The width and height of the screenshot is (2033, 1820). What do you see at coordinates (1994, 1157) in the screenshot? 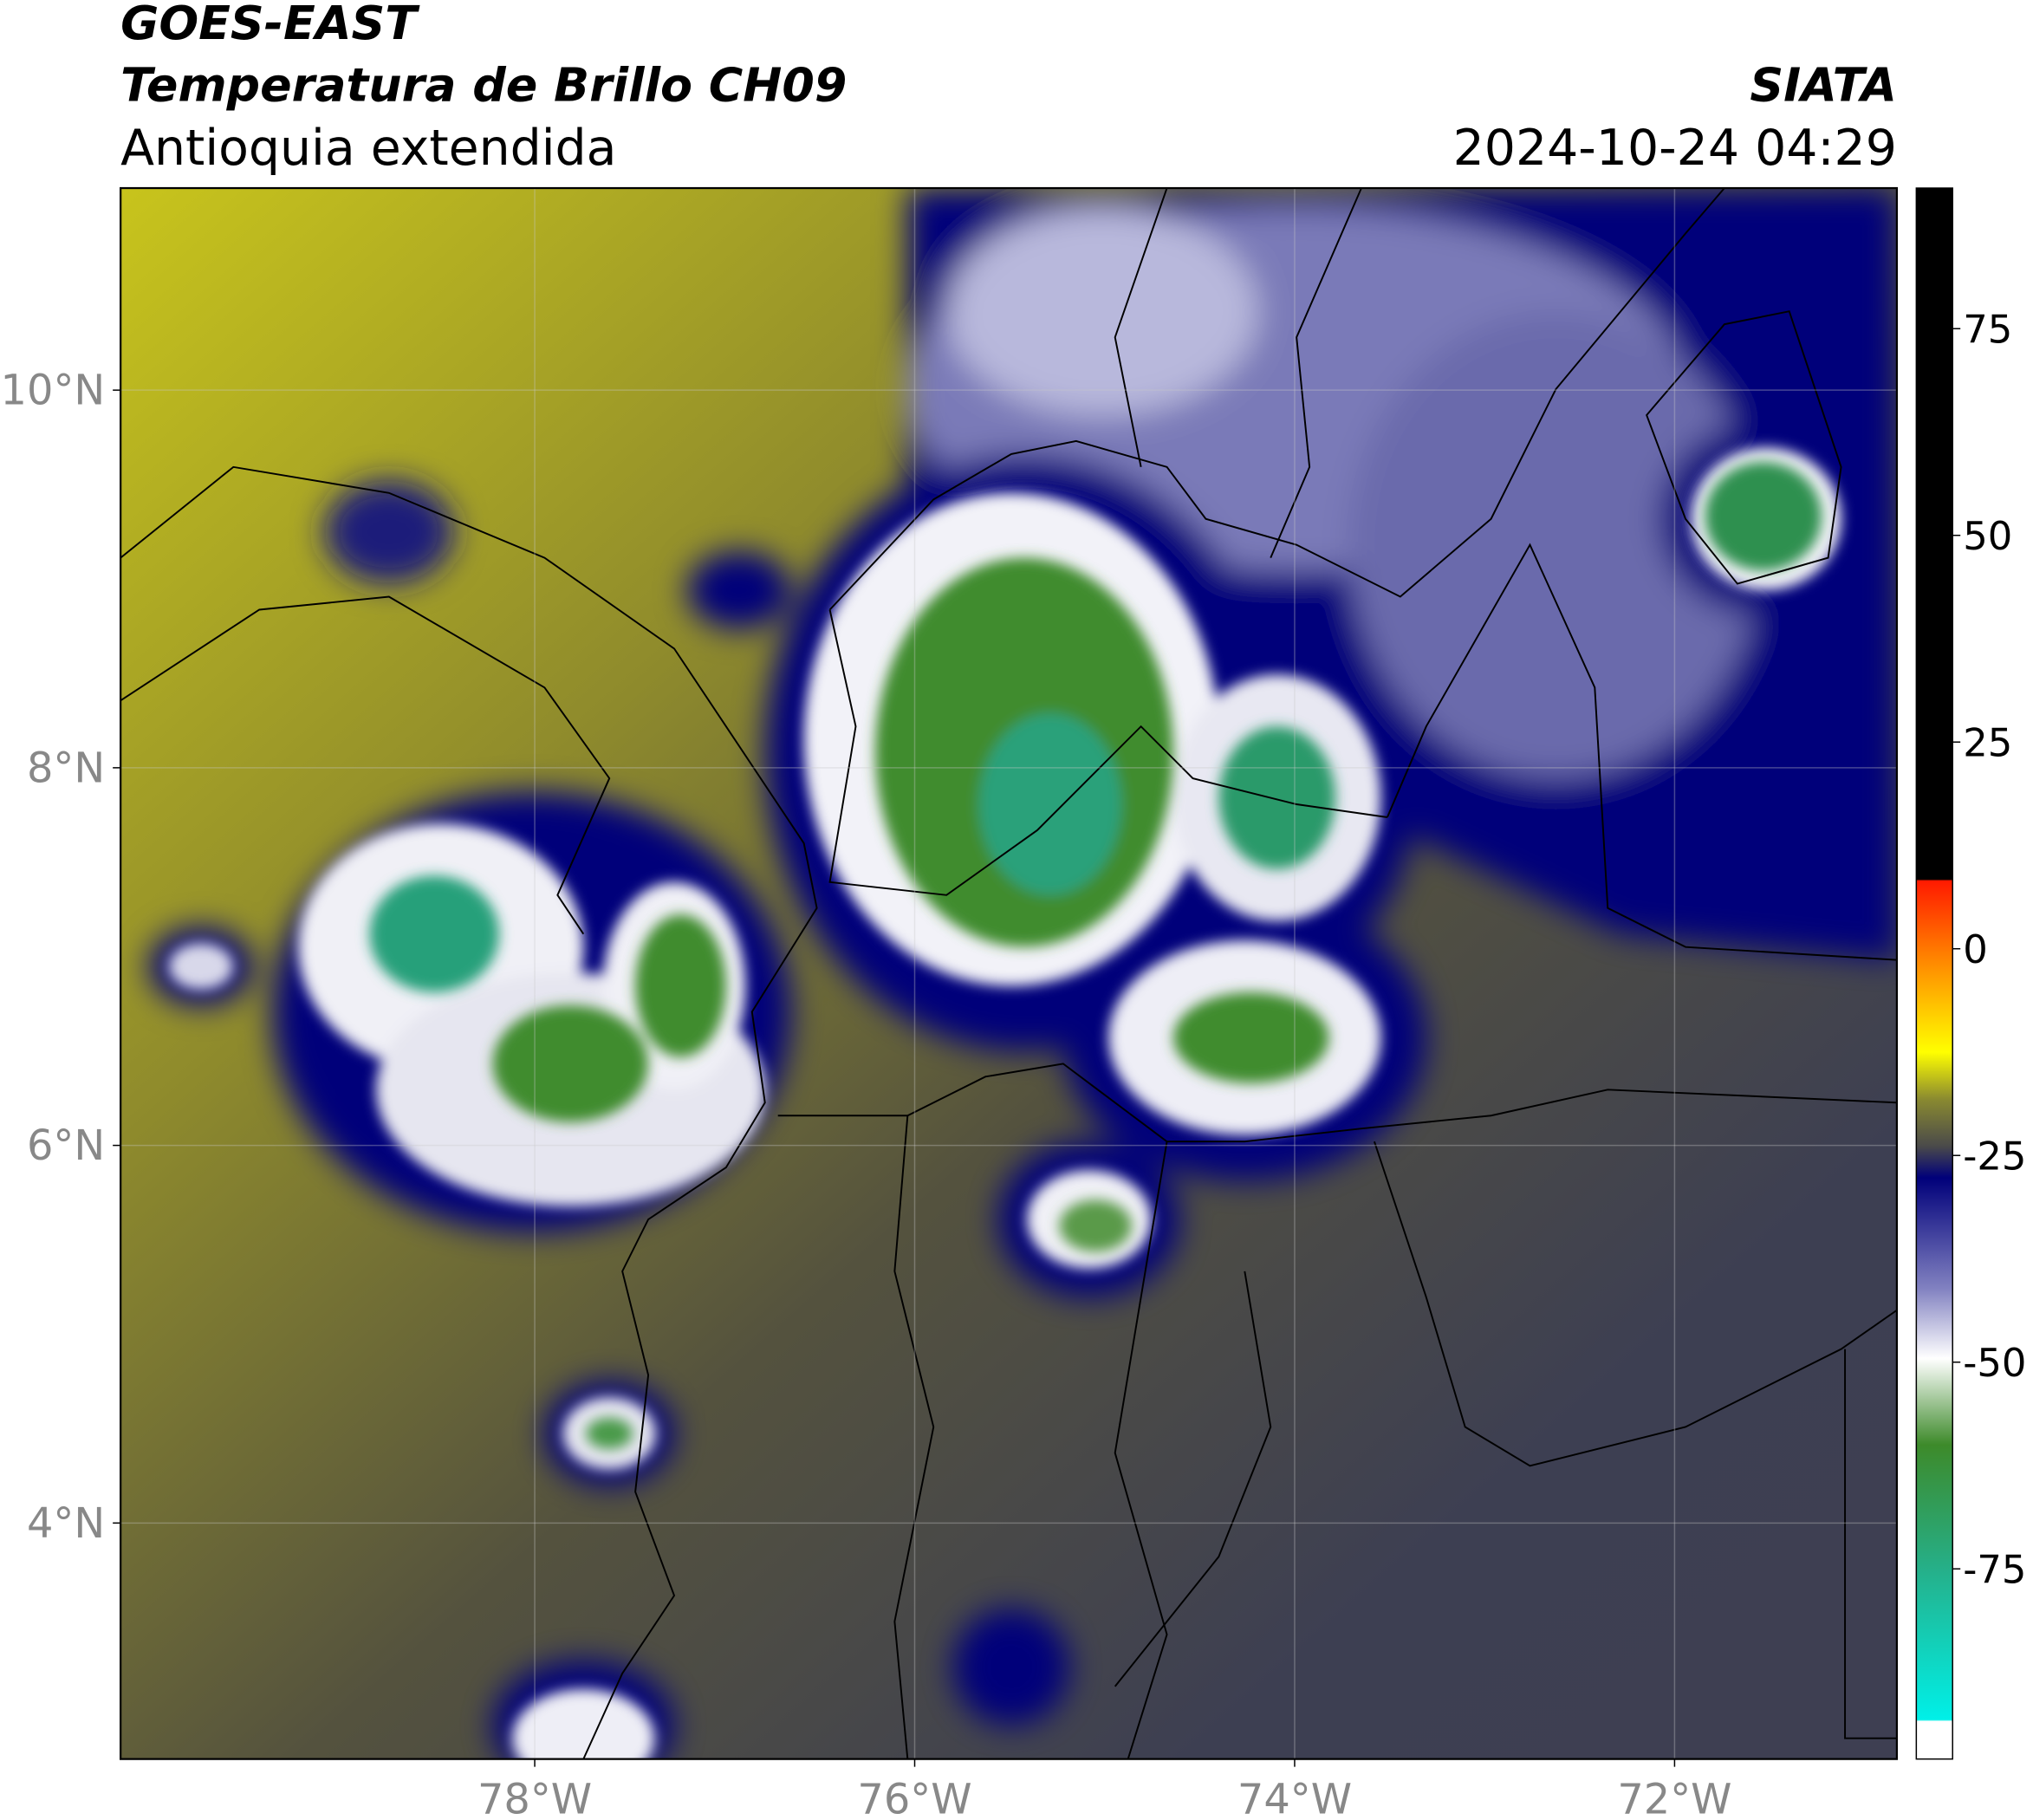
I see `colorbar-label: -25` at bounding box center [1994, 1157].